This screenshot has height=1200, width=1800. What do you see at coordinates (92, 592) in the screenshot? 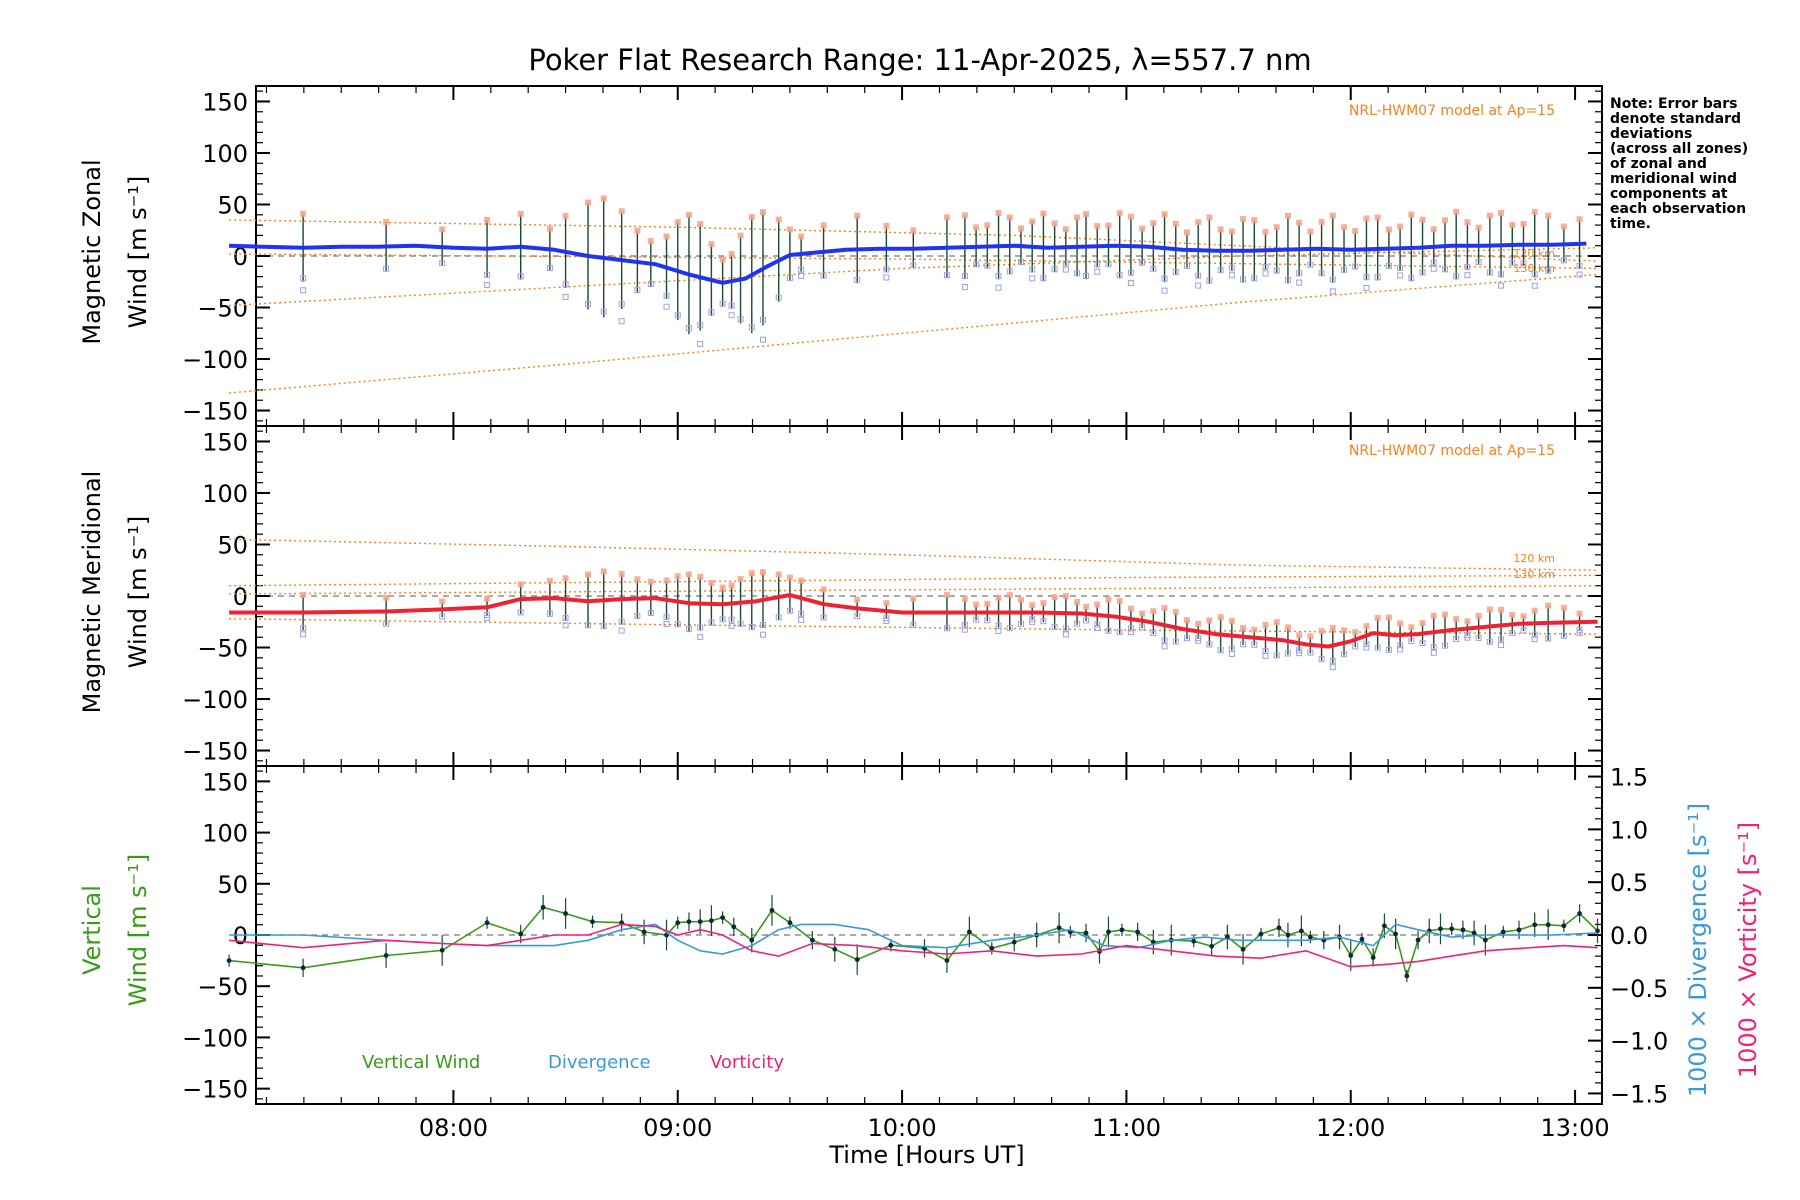
I see `meridional-y-axis-label: Magnetic Meridional` at bounding box center [92, 592].